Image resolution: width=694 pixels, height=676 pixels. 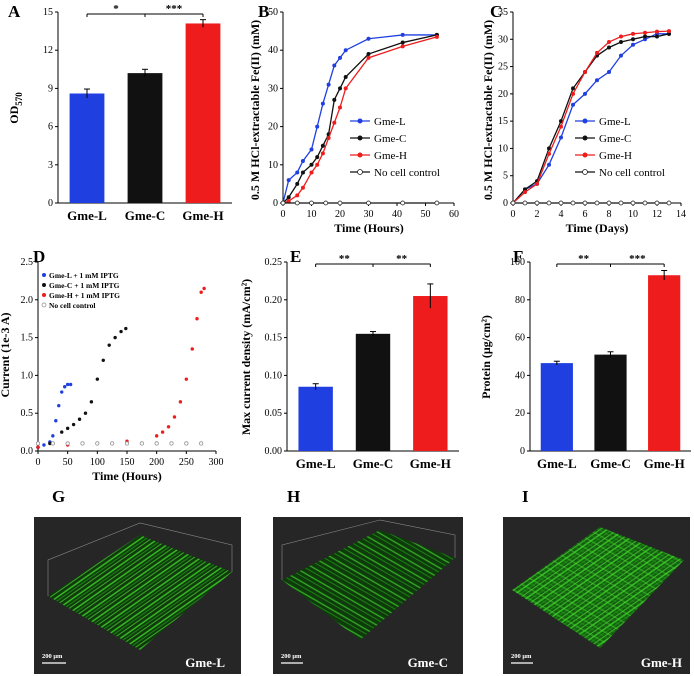 I want to click on e-bar-gme-l, so click(x=315, y=418).